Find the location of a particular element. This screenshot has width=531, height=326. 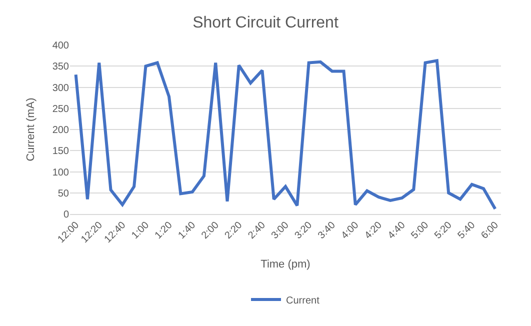

x-tick-label: 4:40 is located at coordinates (397, 231).